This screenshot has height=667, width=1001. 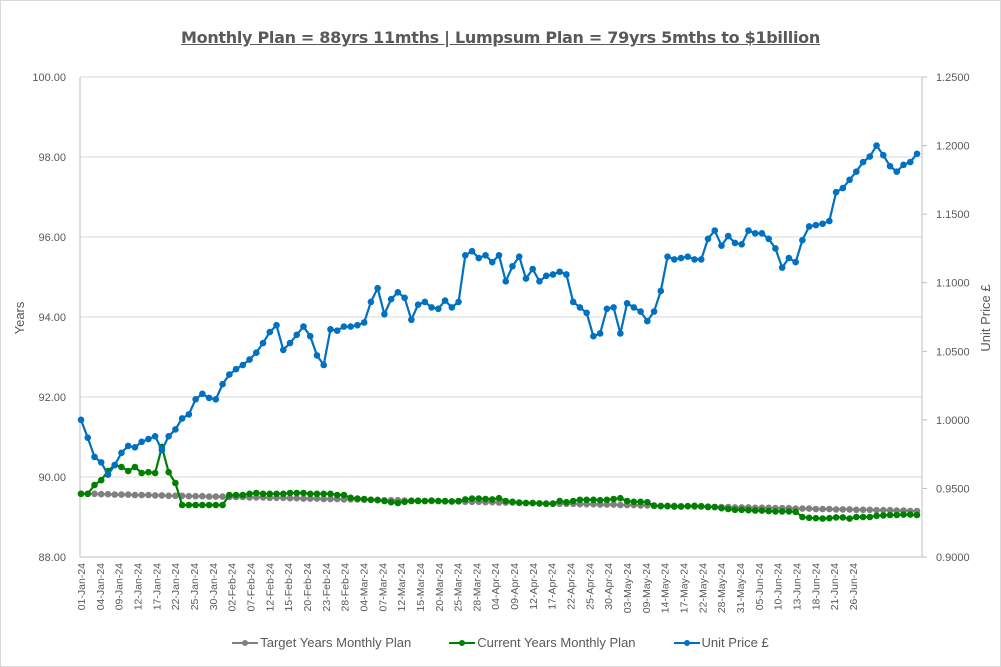 I want to click on x-tick-label: 28-Mar-24, so click(x=477, y=587).